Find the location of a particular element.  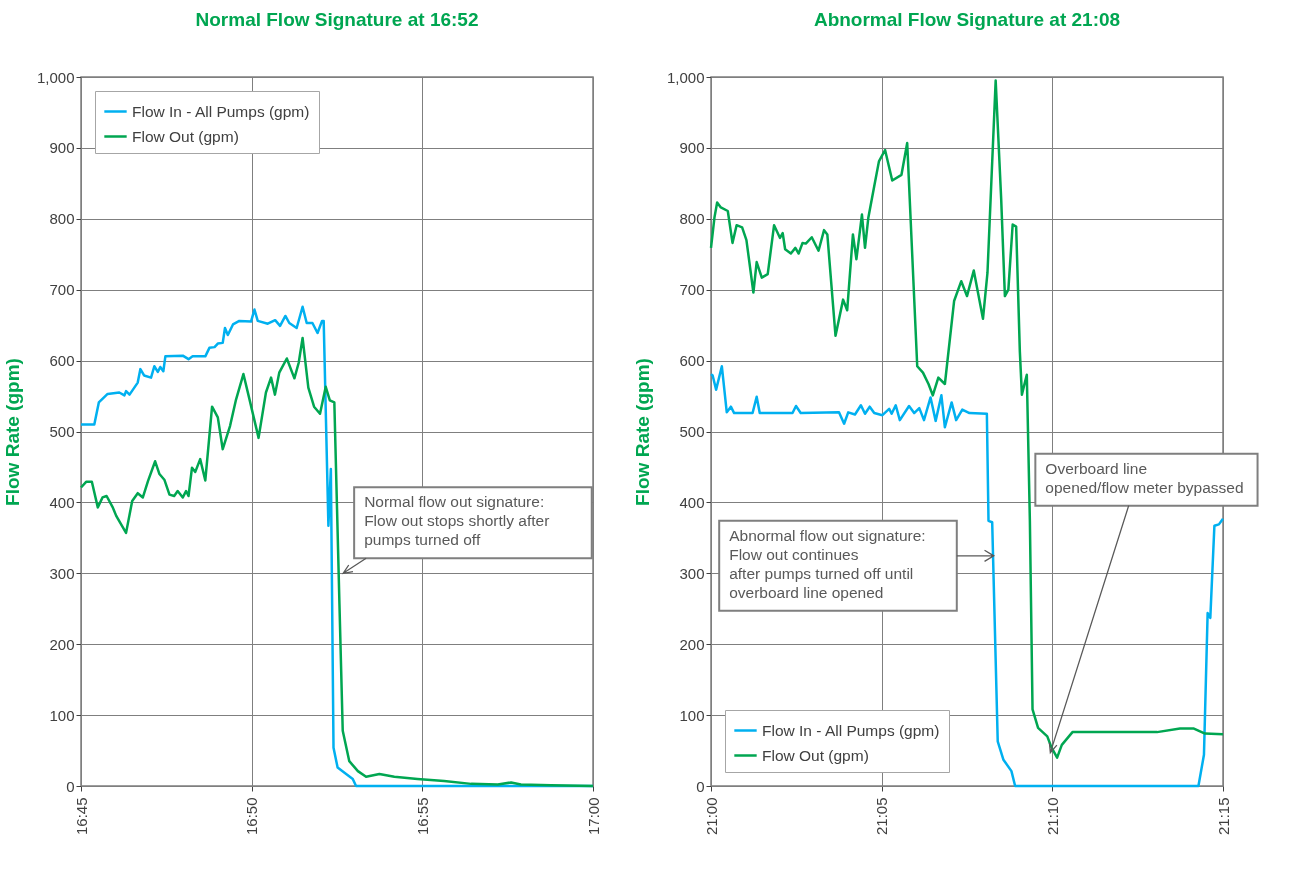

chart-title: Normal Flow Signature at 16:52 is located at coordinates (337, 19).